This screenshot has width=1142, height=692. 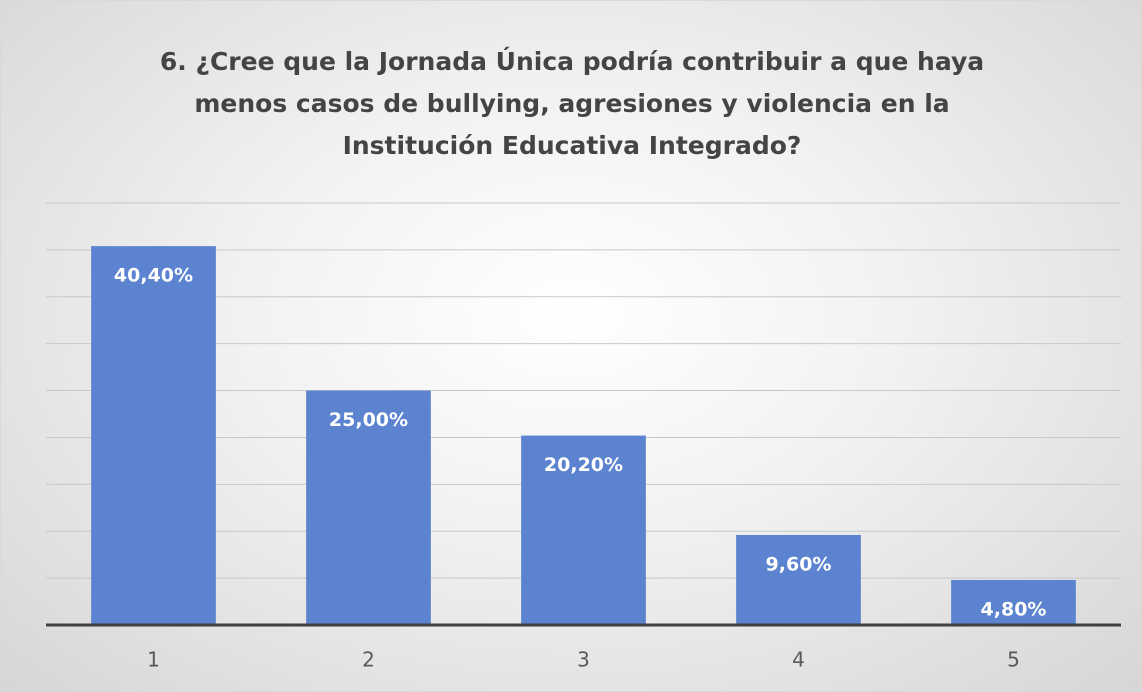 I want to click on data-label: 4,80%, so click(x=1014, y=609).